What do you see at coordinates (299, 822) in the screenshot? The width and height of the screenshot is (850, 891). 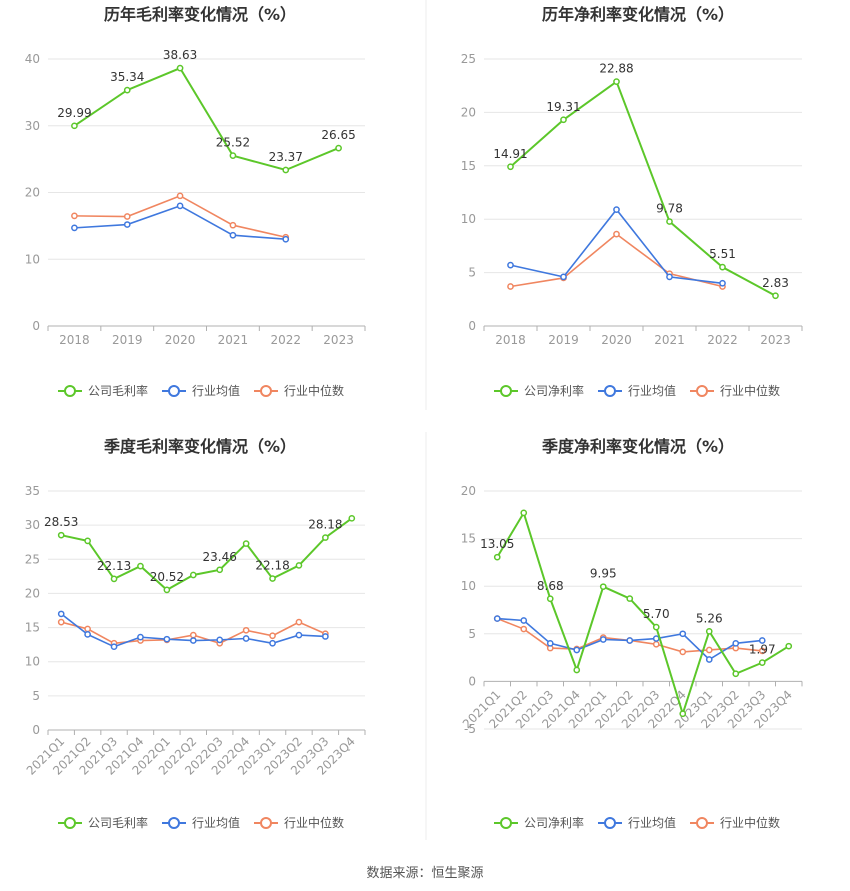 I see `legend-item: 行业中位数` at bounding box center [299, 822].